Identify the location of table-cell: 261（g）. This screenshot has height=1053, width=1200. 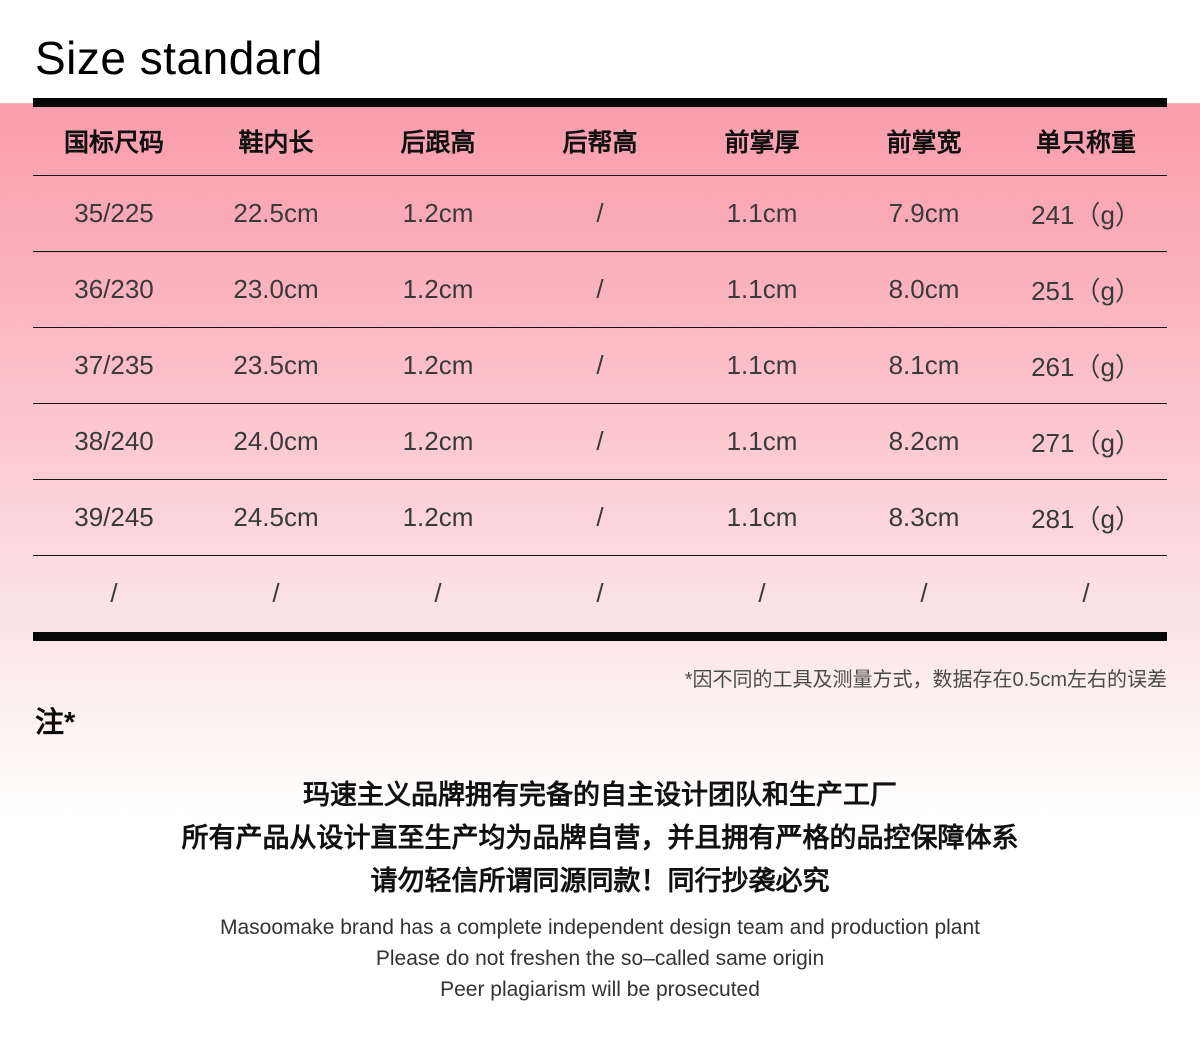
(1086, 366).